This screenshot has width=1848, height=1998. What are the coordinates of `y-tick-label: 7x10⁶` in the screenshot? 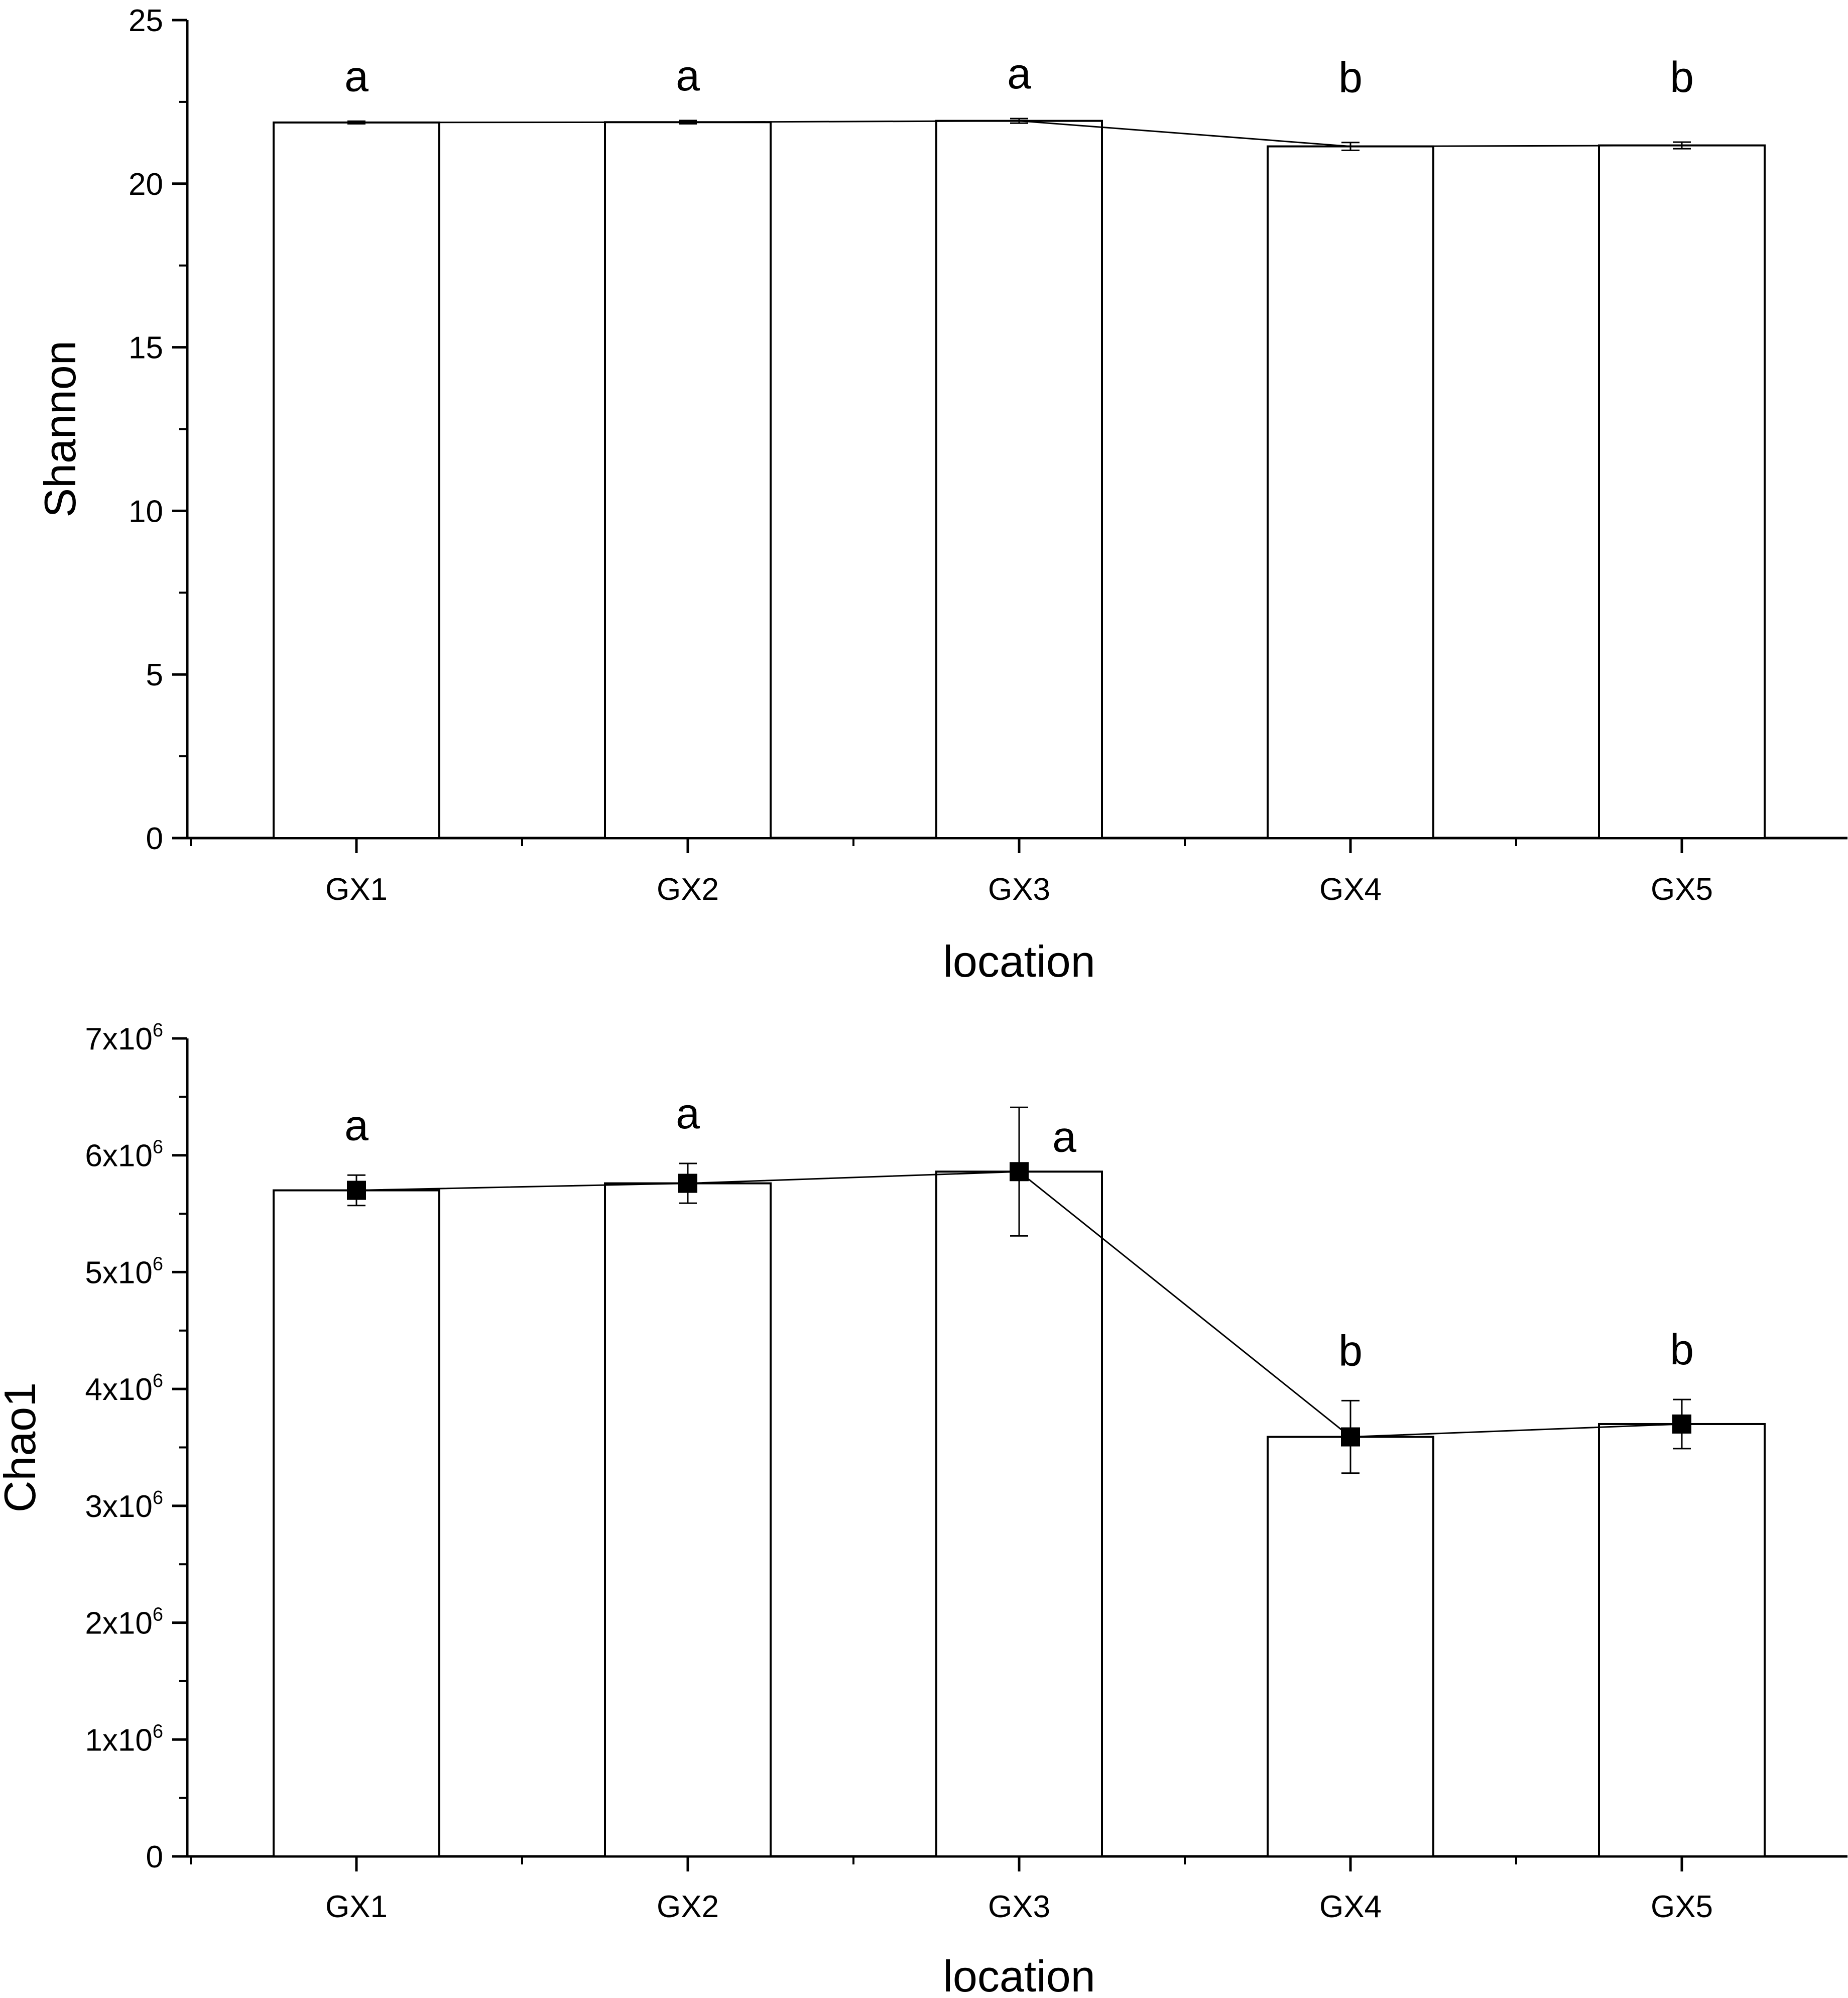 It's located at (124, 1038).